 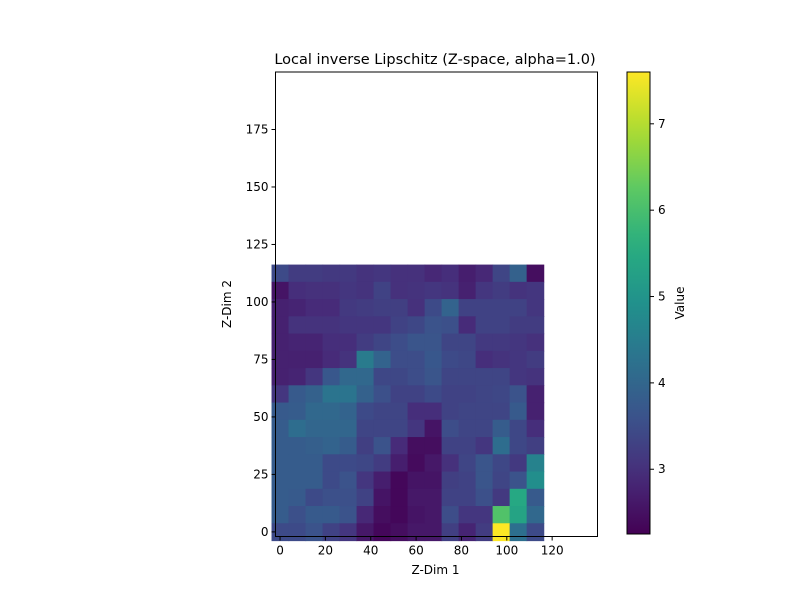 I want to click on y-tick-label: 0, so click(x=265, y=532).